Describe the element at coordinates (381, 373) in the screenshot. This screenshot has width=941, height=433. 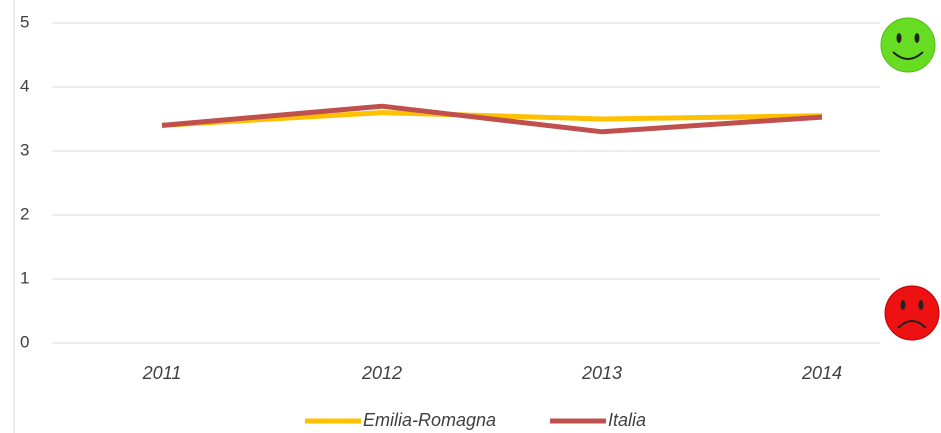
I see `x-tick-label: 2012` at that location.